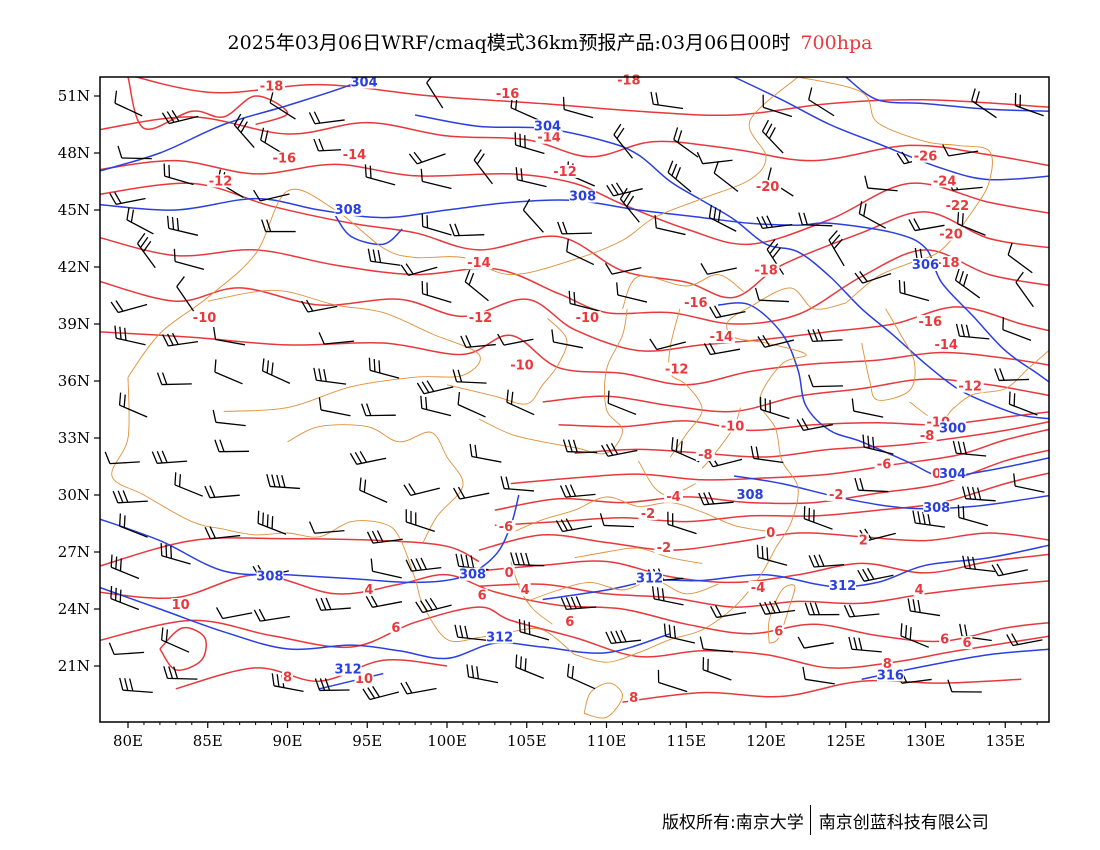  I want to click on temperature-label: -24, so click(945, 181).